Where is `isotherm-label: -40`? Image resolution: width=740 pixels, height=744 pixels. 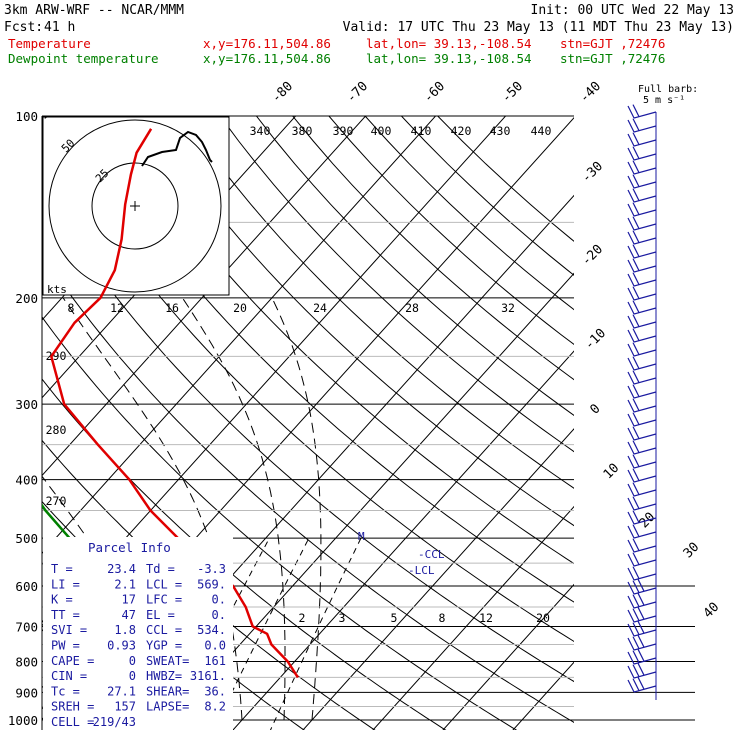
isotherm-label: -40 is located at coordinates (590, 92).